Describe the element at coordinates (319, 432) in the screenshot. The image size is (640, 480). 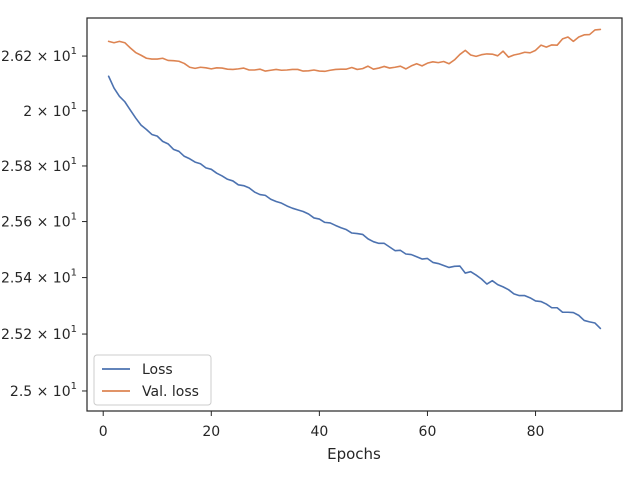
I see `x-tick-label: 40` at that location.